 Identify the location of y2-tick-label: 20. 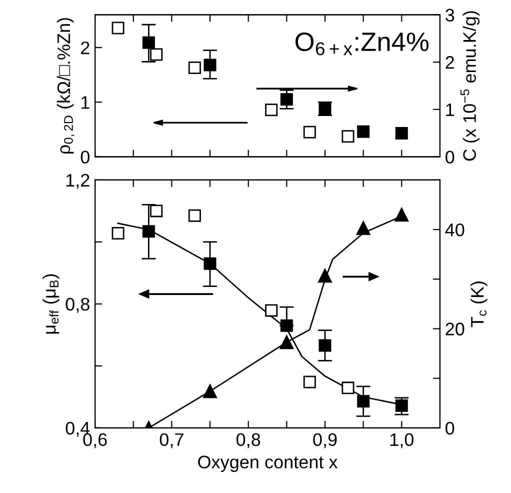
(455, 329).